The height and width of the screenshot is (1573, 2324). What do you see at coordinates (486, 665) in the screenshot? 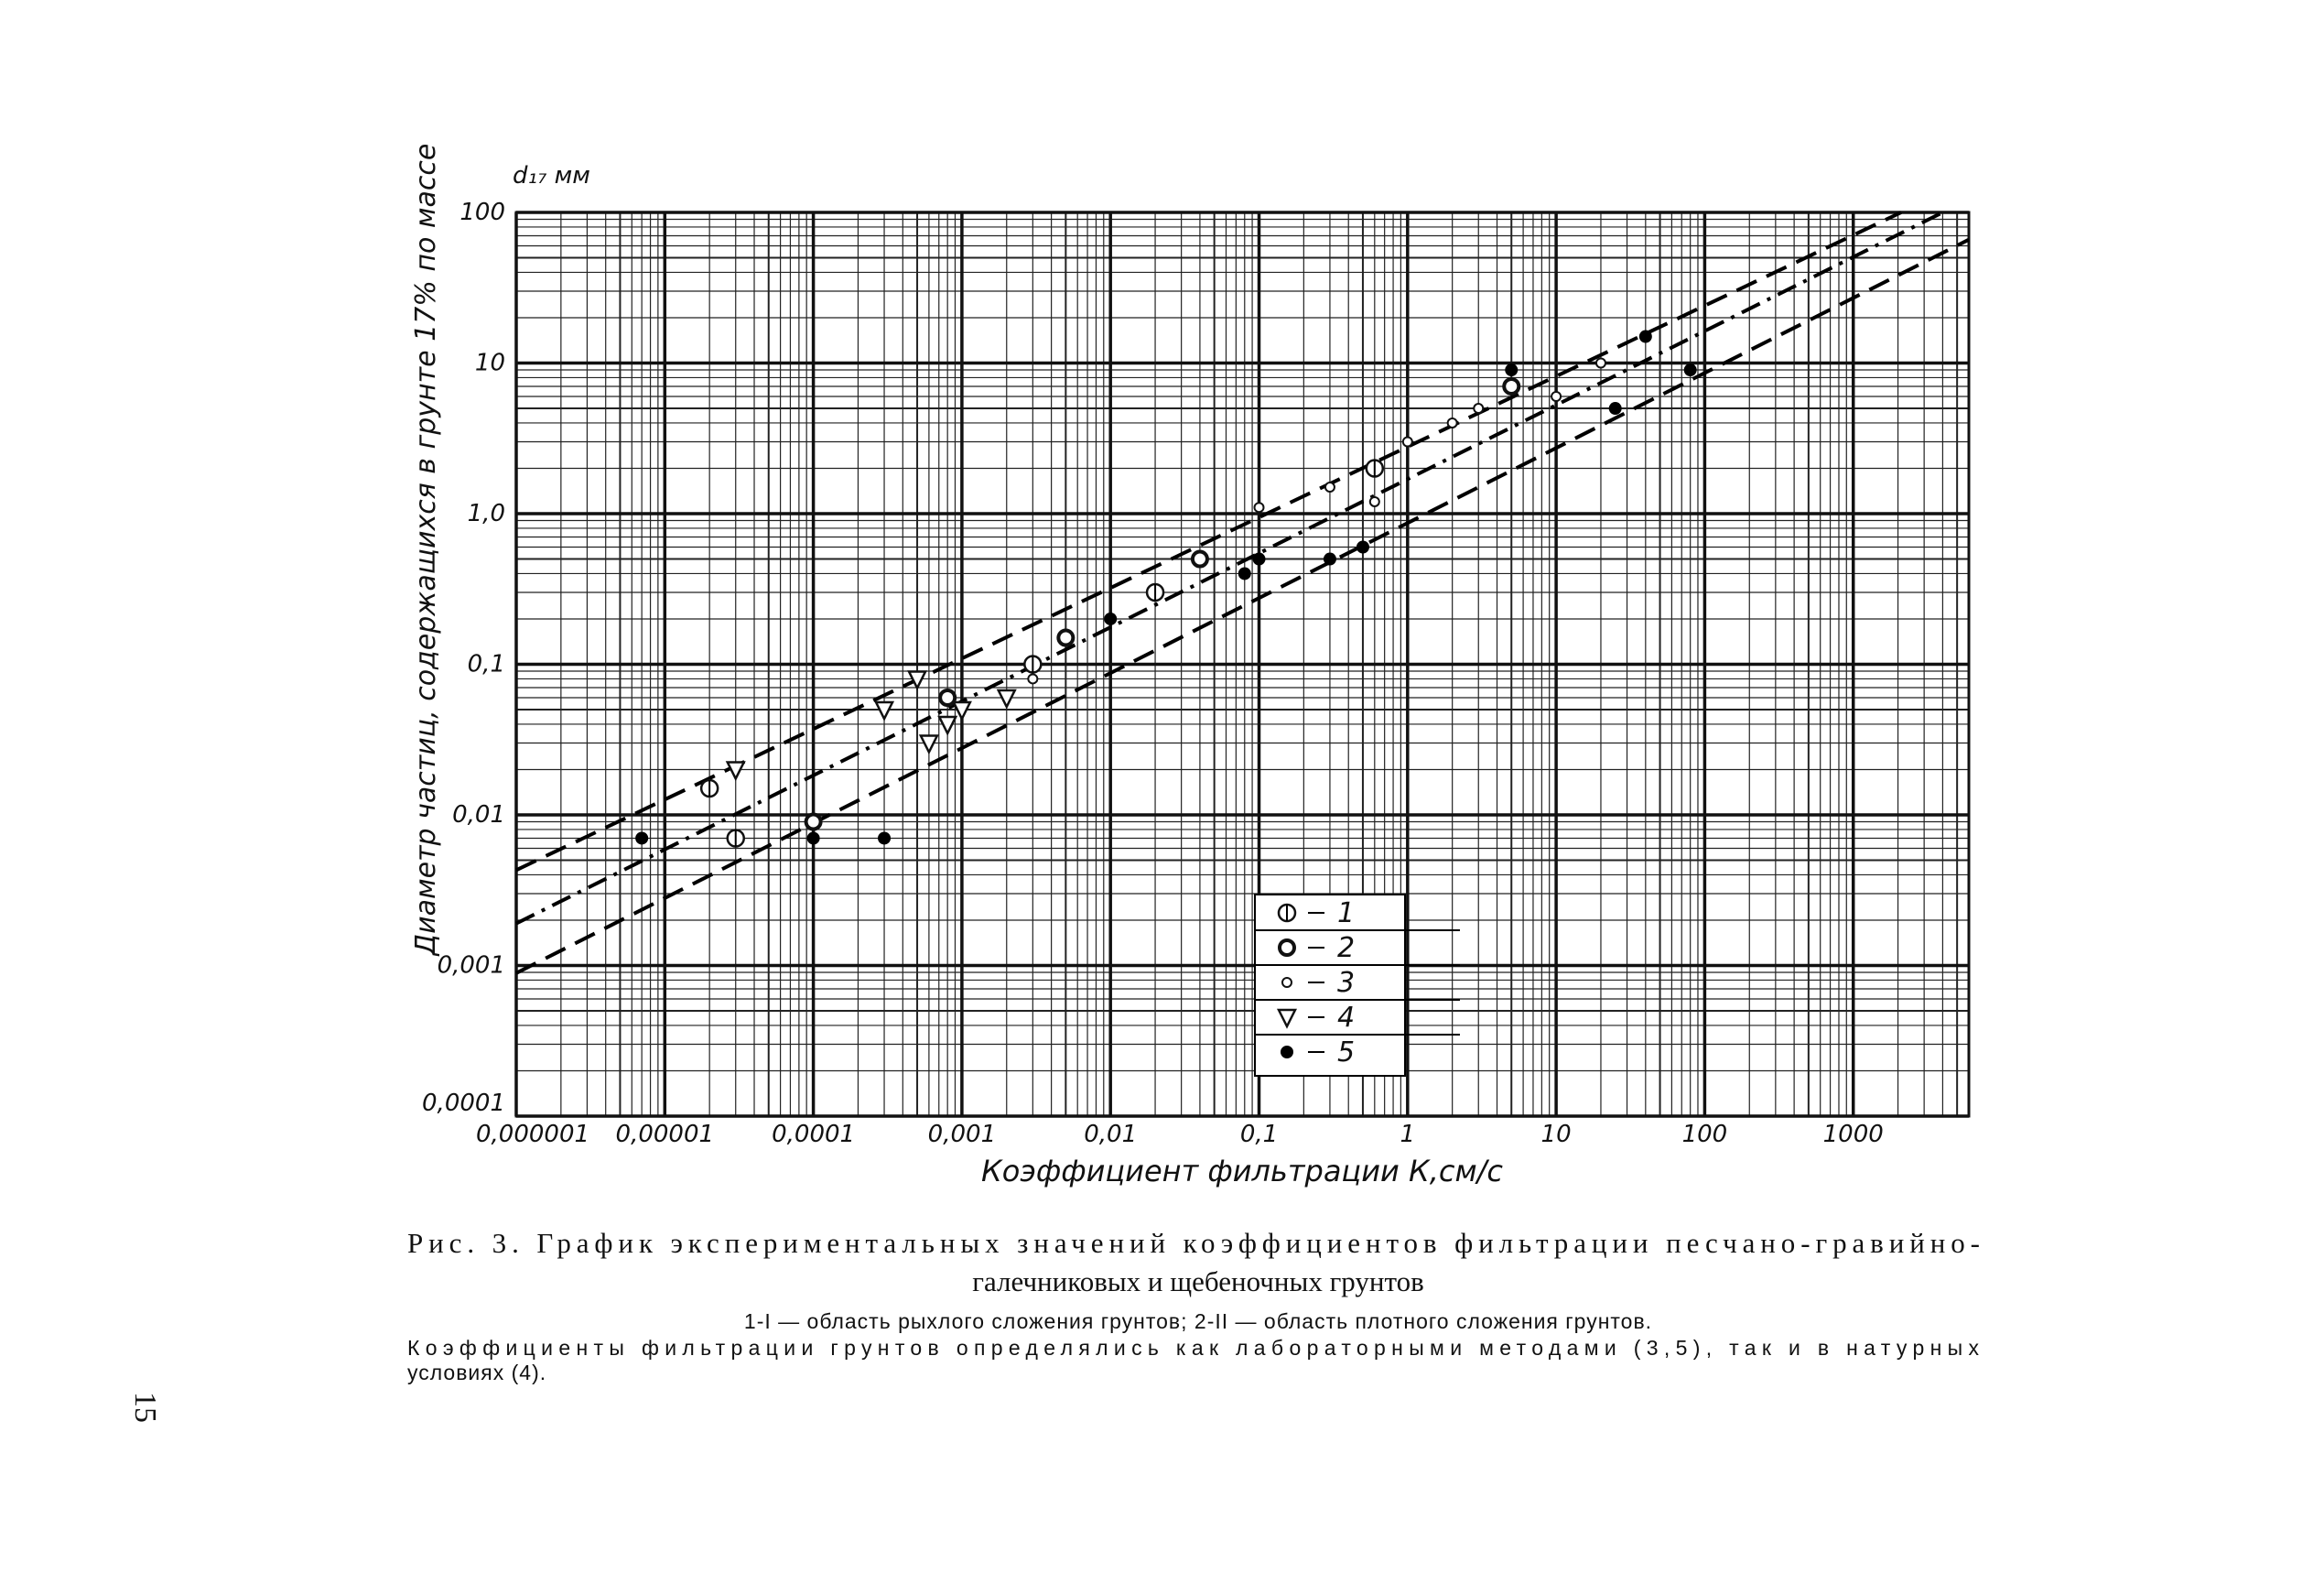
I see `y-tick-label: 0,1` at bounding box center [486, 665].